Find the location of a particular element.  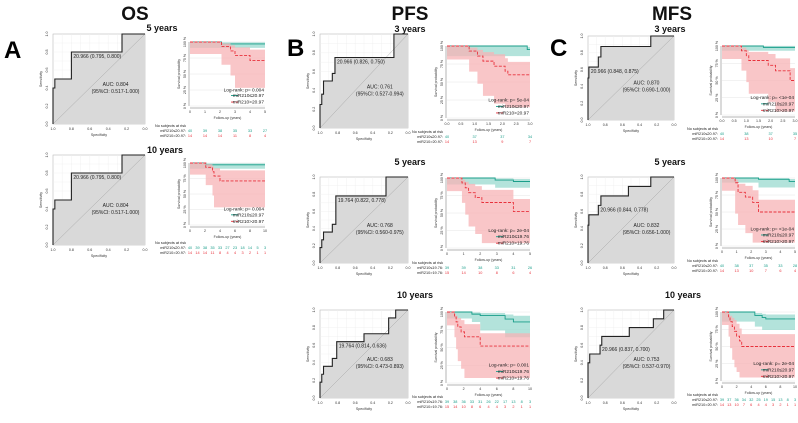

km-x-tick: 2.0 is located at coordinates (770, 121).